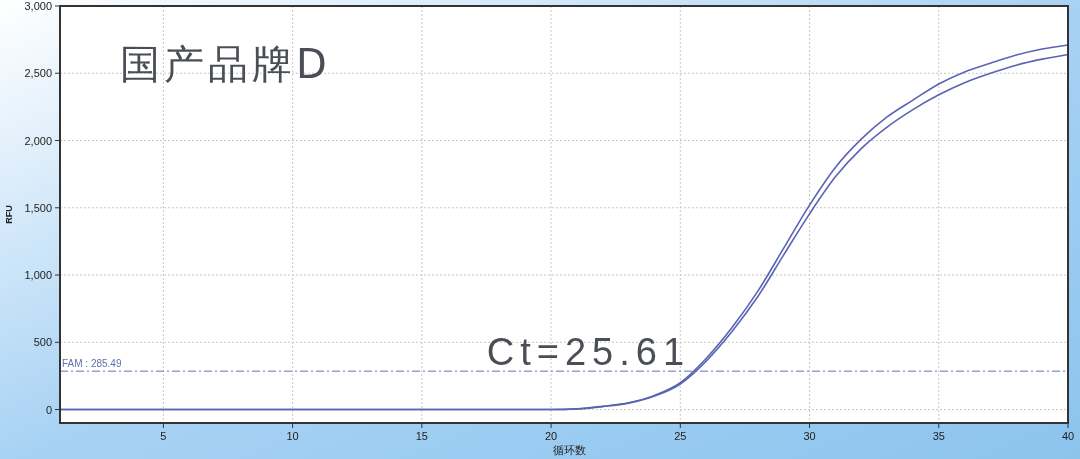 The height and width of the screenshot is (459, 1080). I want to click on y-tick-label: 2,500, so click(38, 73).